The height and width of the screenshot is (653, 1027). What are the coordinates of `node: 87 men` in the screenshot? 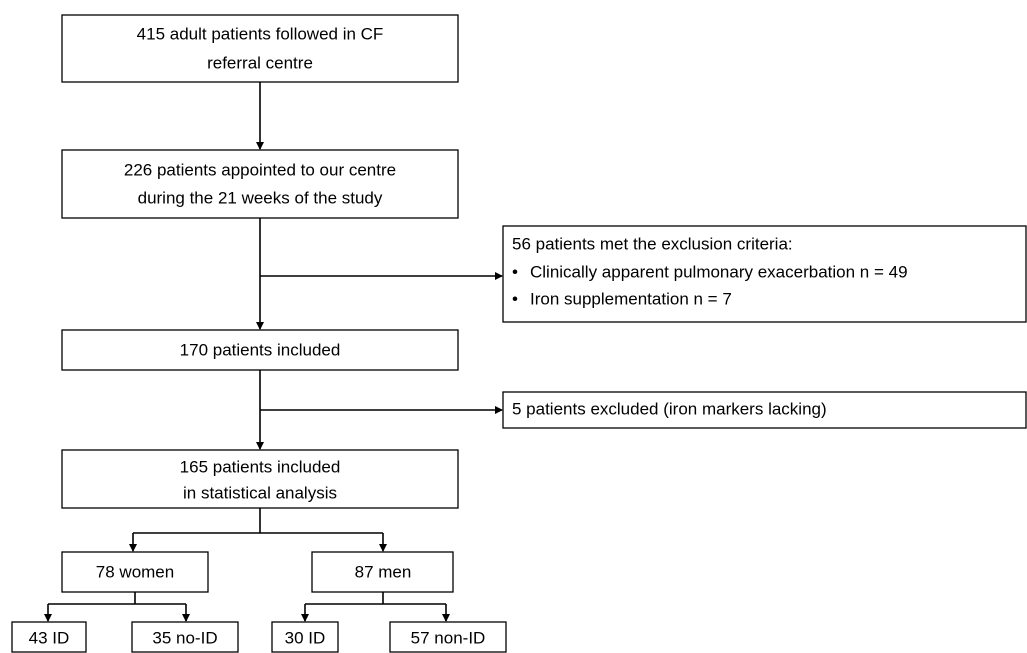 It's located at (382, 572).